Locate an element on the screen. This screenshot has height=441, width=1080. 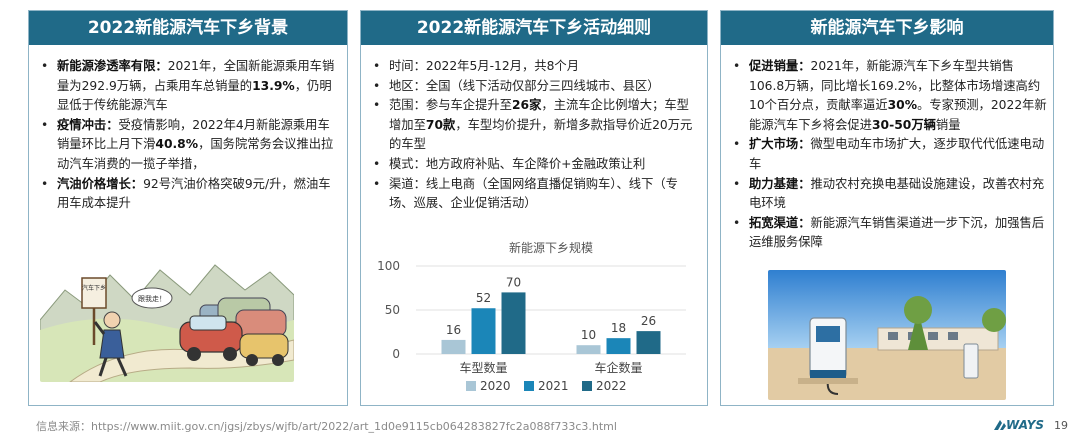
logo-text: WAYS is located at coordinates (1025, 425).